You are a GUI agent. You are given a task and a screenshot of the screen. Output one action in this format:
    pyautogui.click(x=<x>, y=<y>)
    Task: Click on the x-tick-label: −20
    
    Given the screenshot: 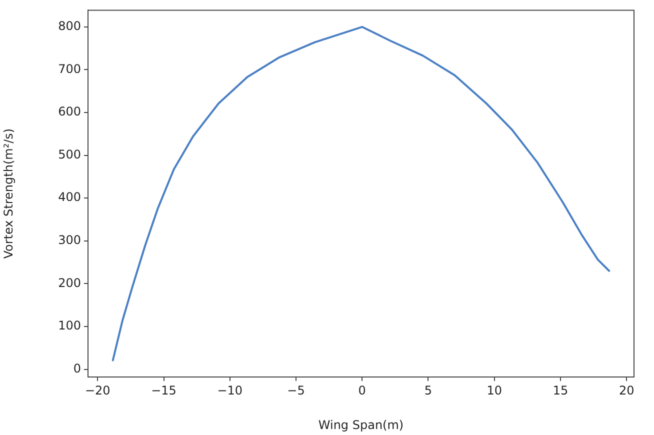 What is the action you would take?
    pyautogui.click(x=97, y=390)
    